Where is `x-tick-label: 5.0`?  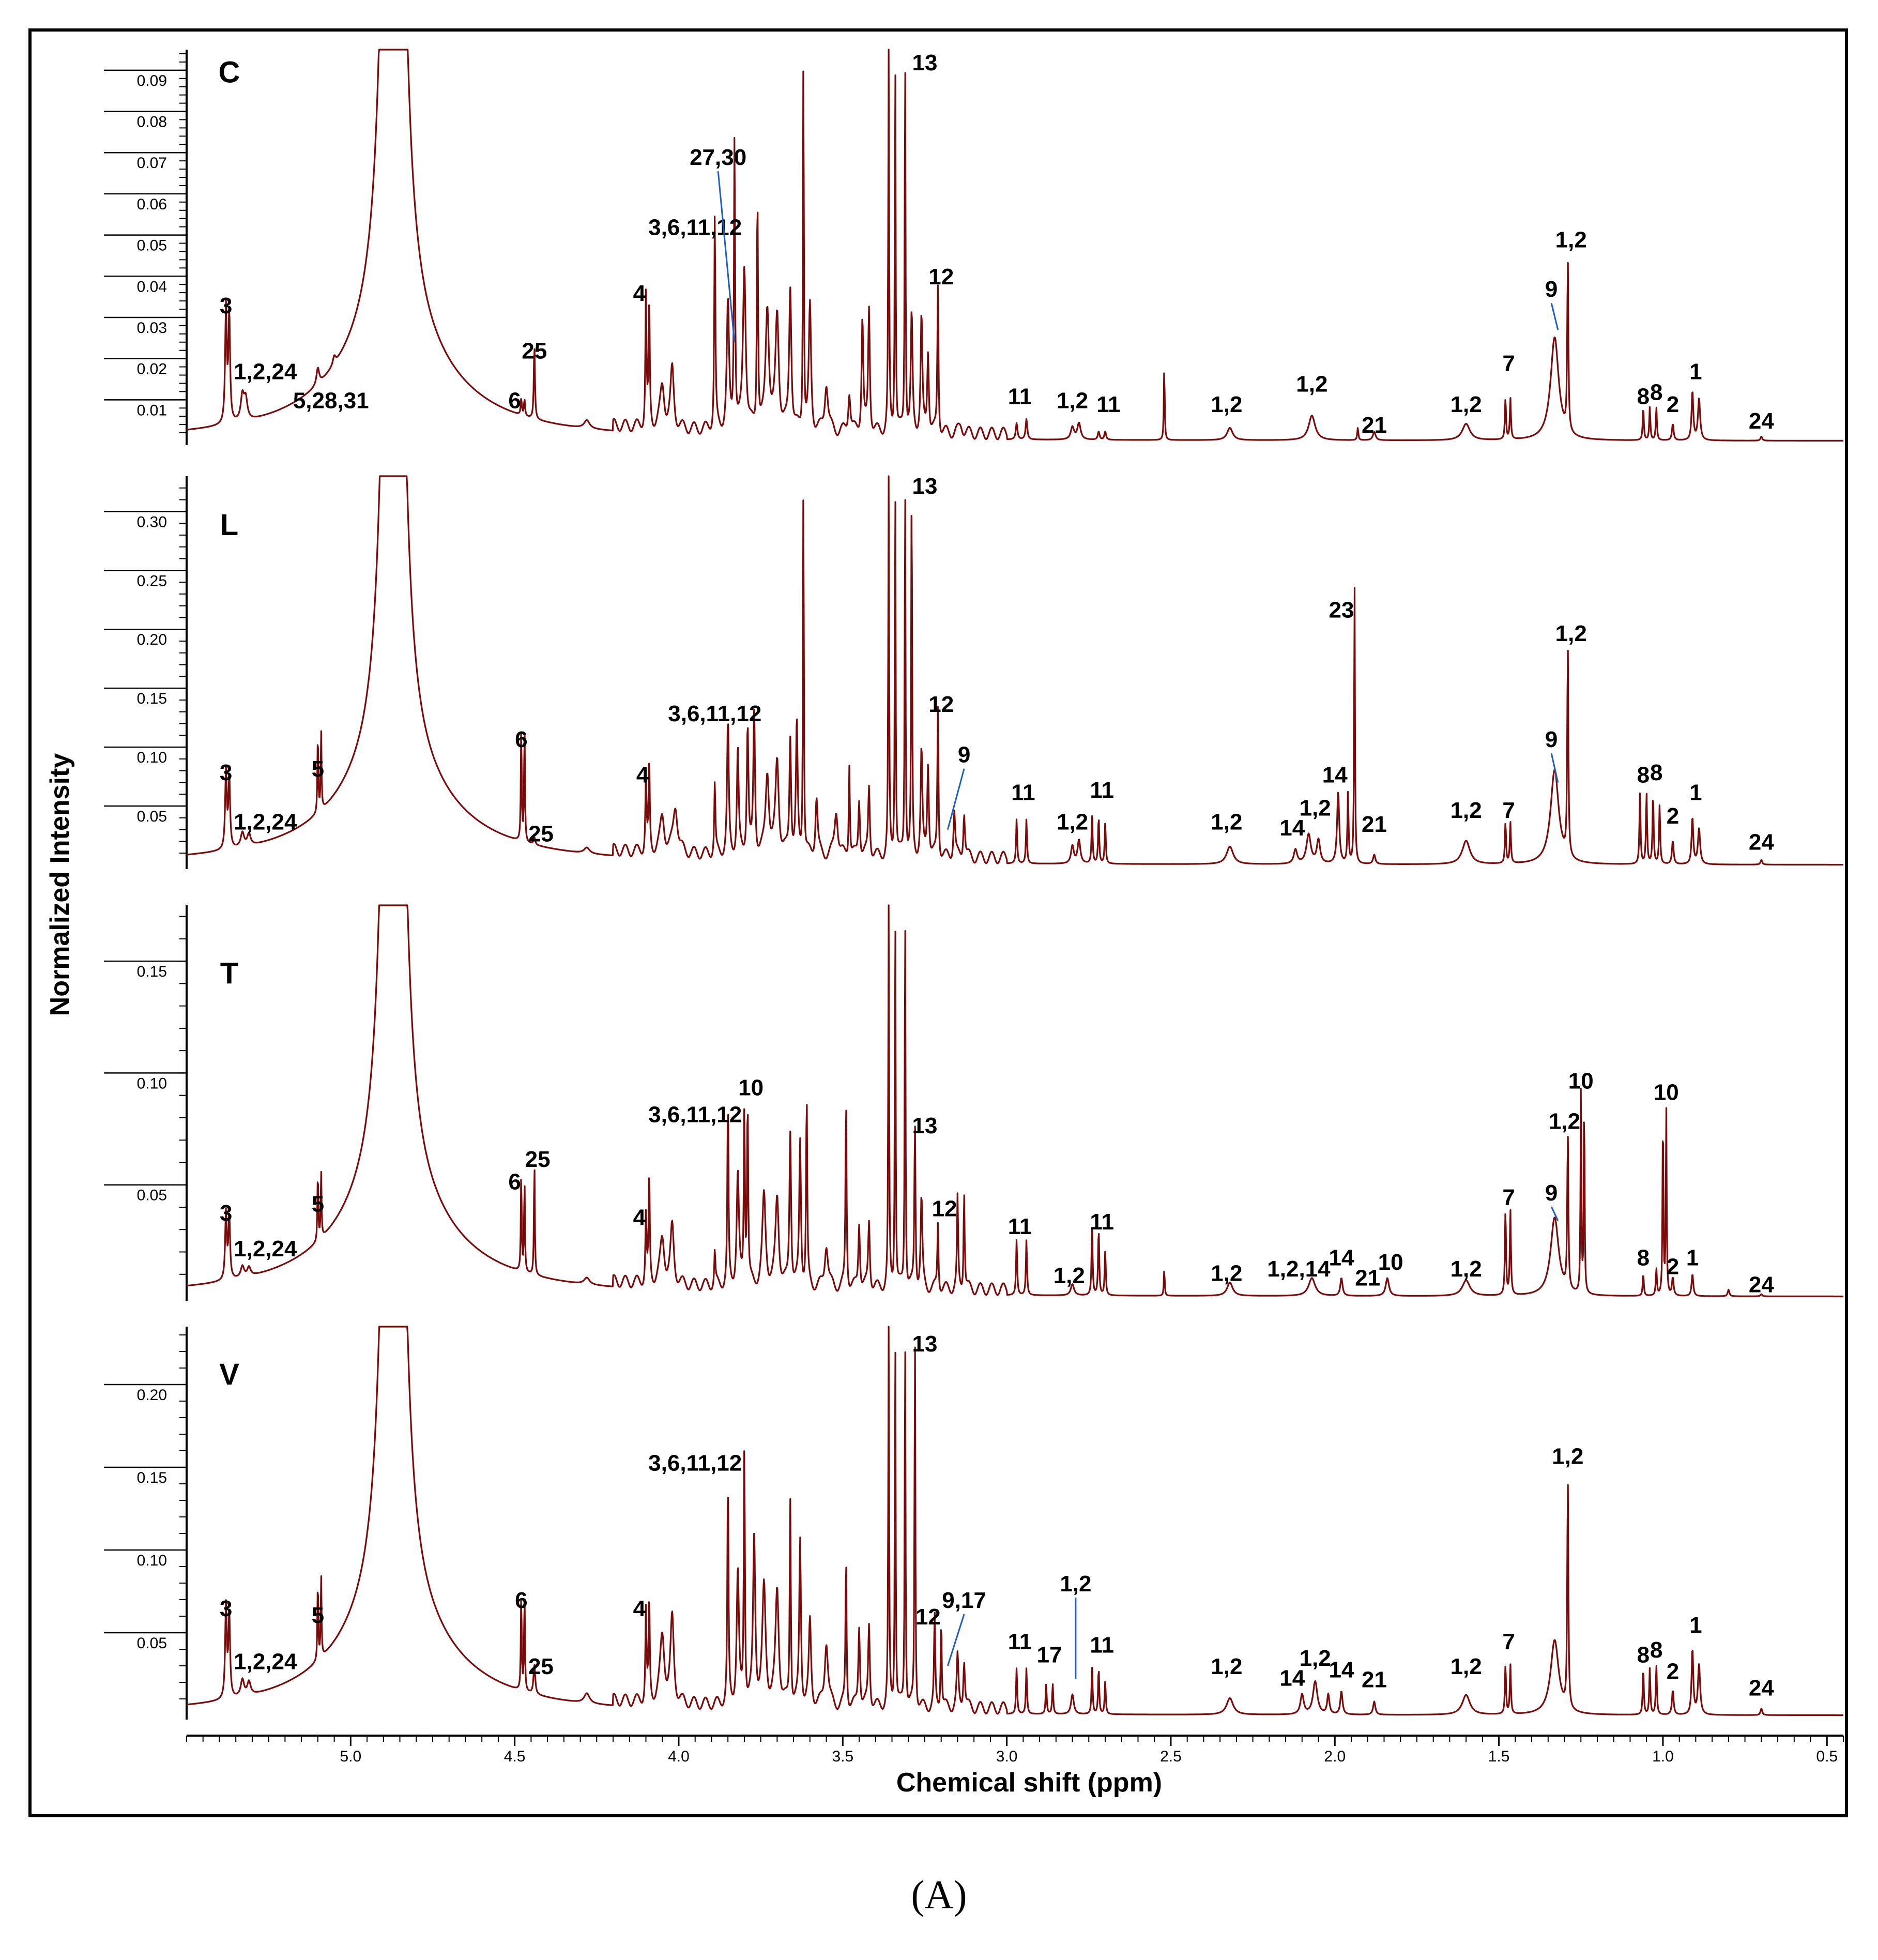 x-tick-label: 5.0 is located at coordinates (350, 1756).